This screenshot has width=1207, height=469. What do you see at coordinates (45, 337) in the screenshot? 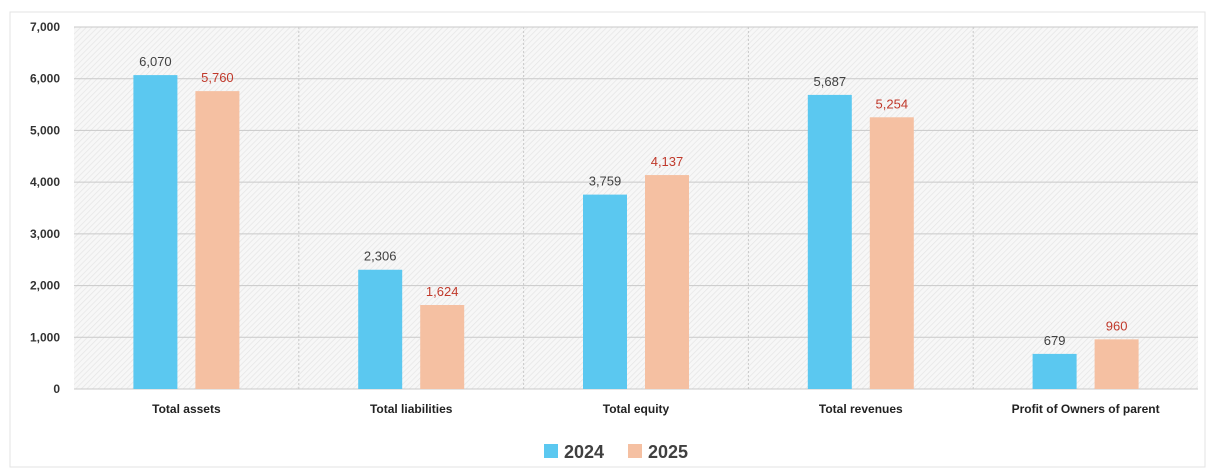
I see `y-tick-label: 1,000` at bounding box center [45, 337].